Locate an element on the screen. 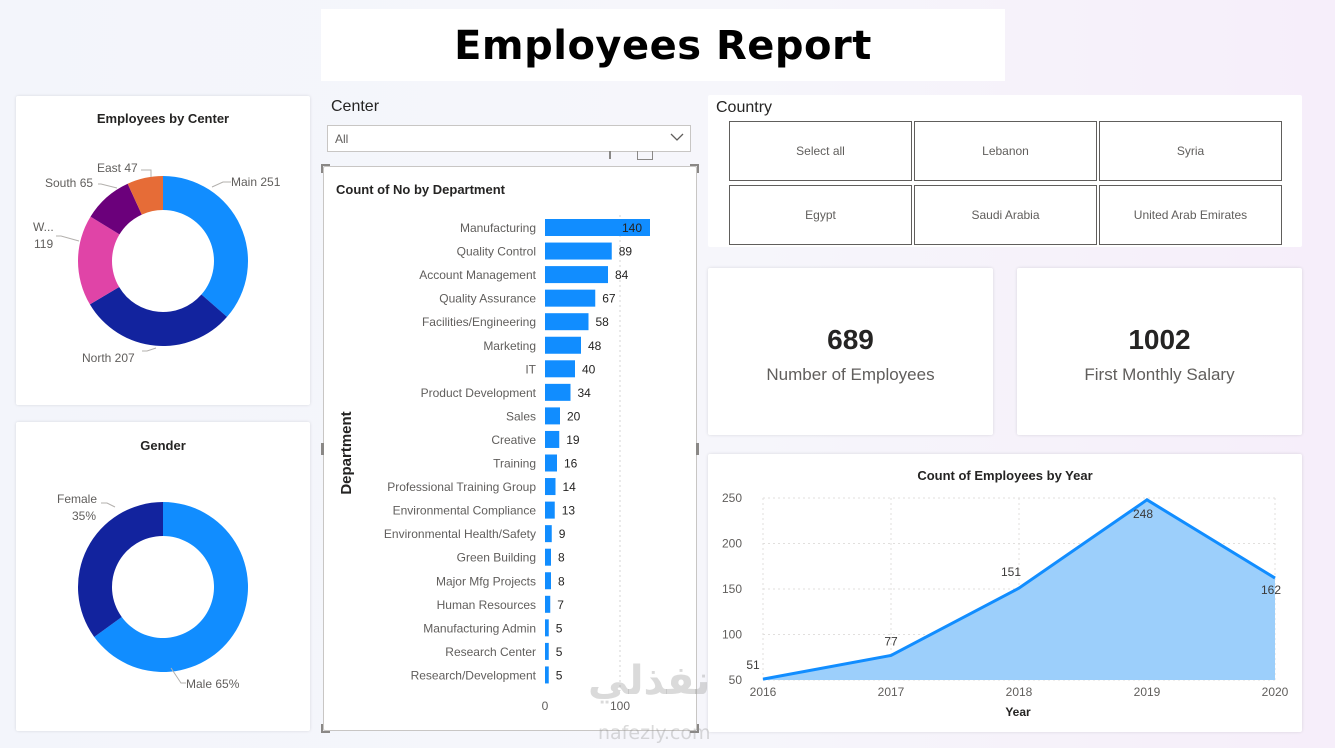  department-bar-title: Count of No by Department is located at coordinates (420, 189).